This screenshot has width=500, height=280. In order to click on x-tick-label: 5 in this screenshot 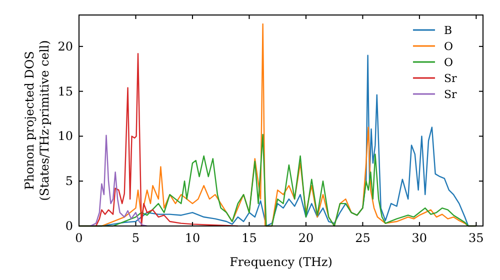, I will do `click(136, 238)`.